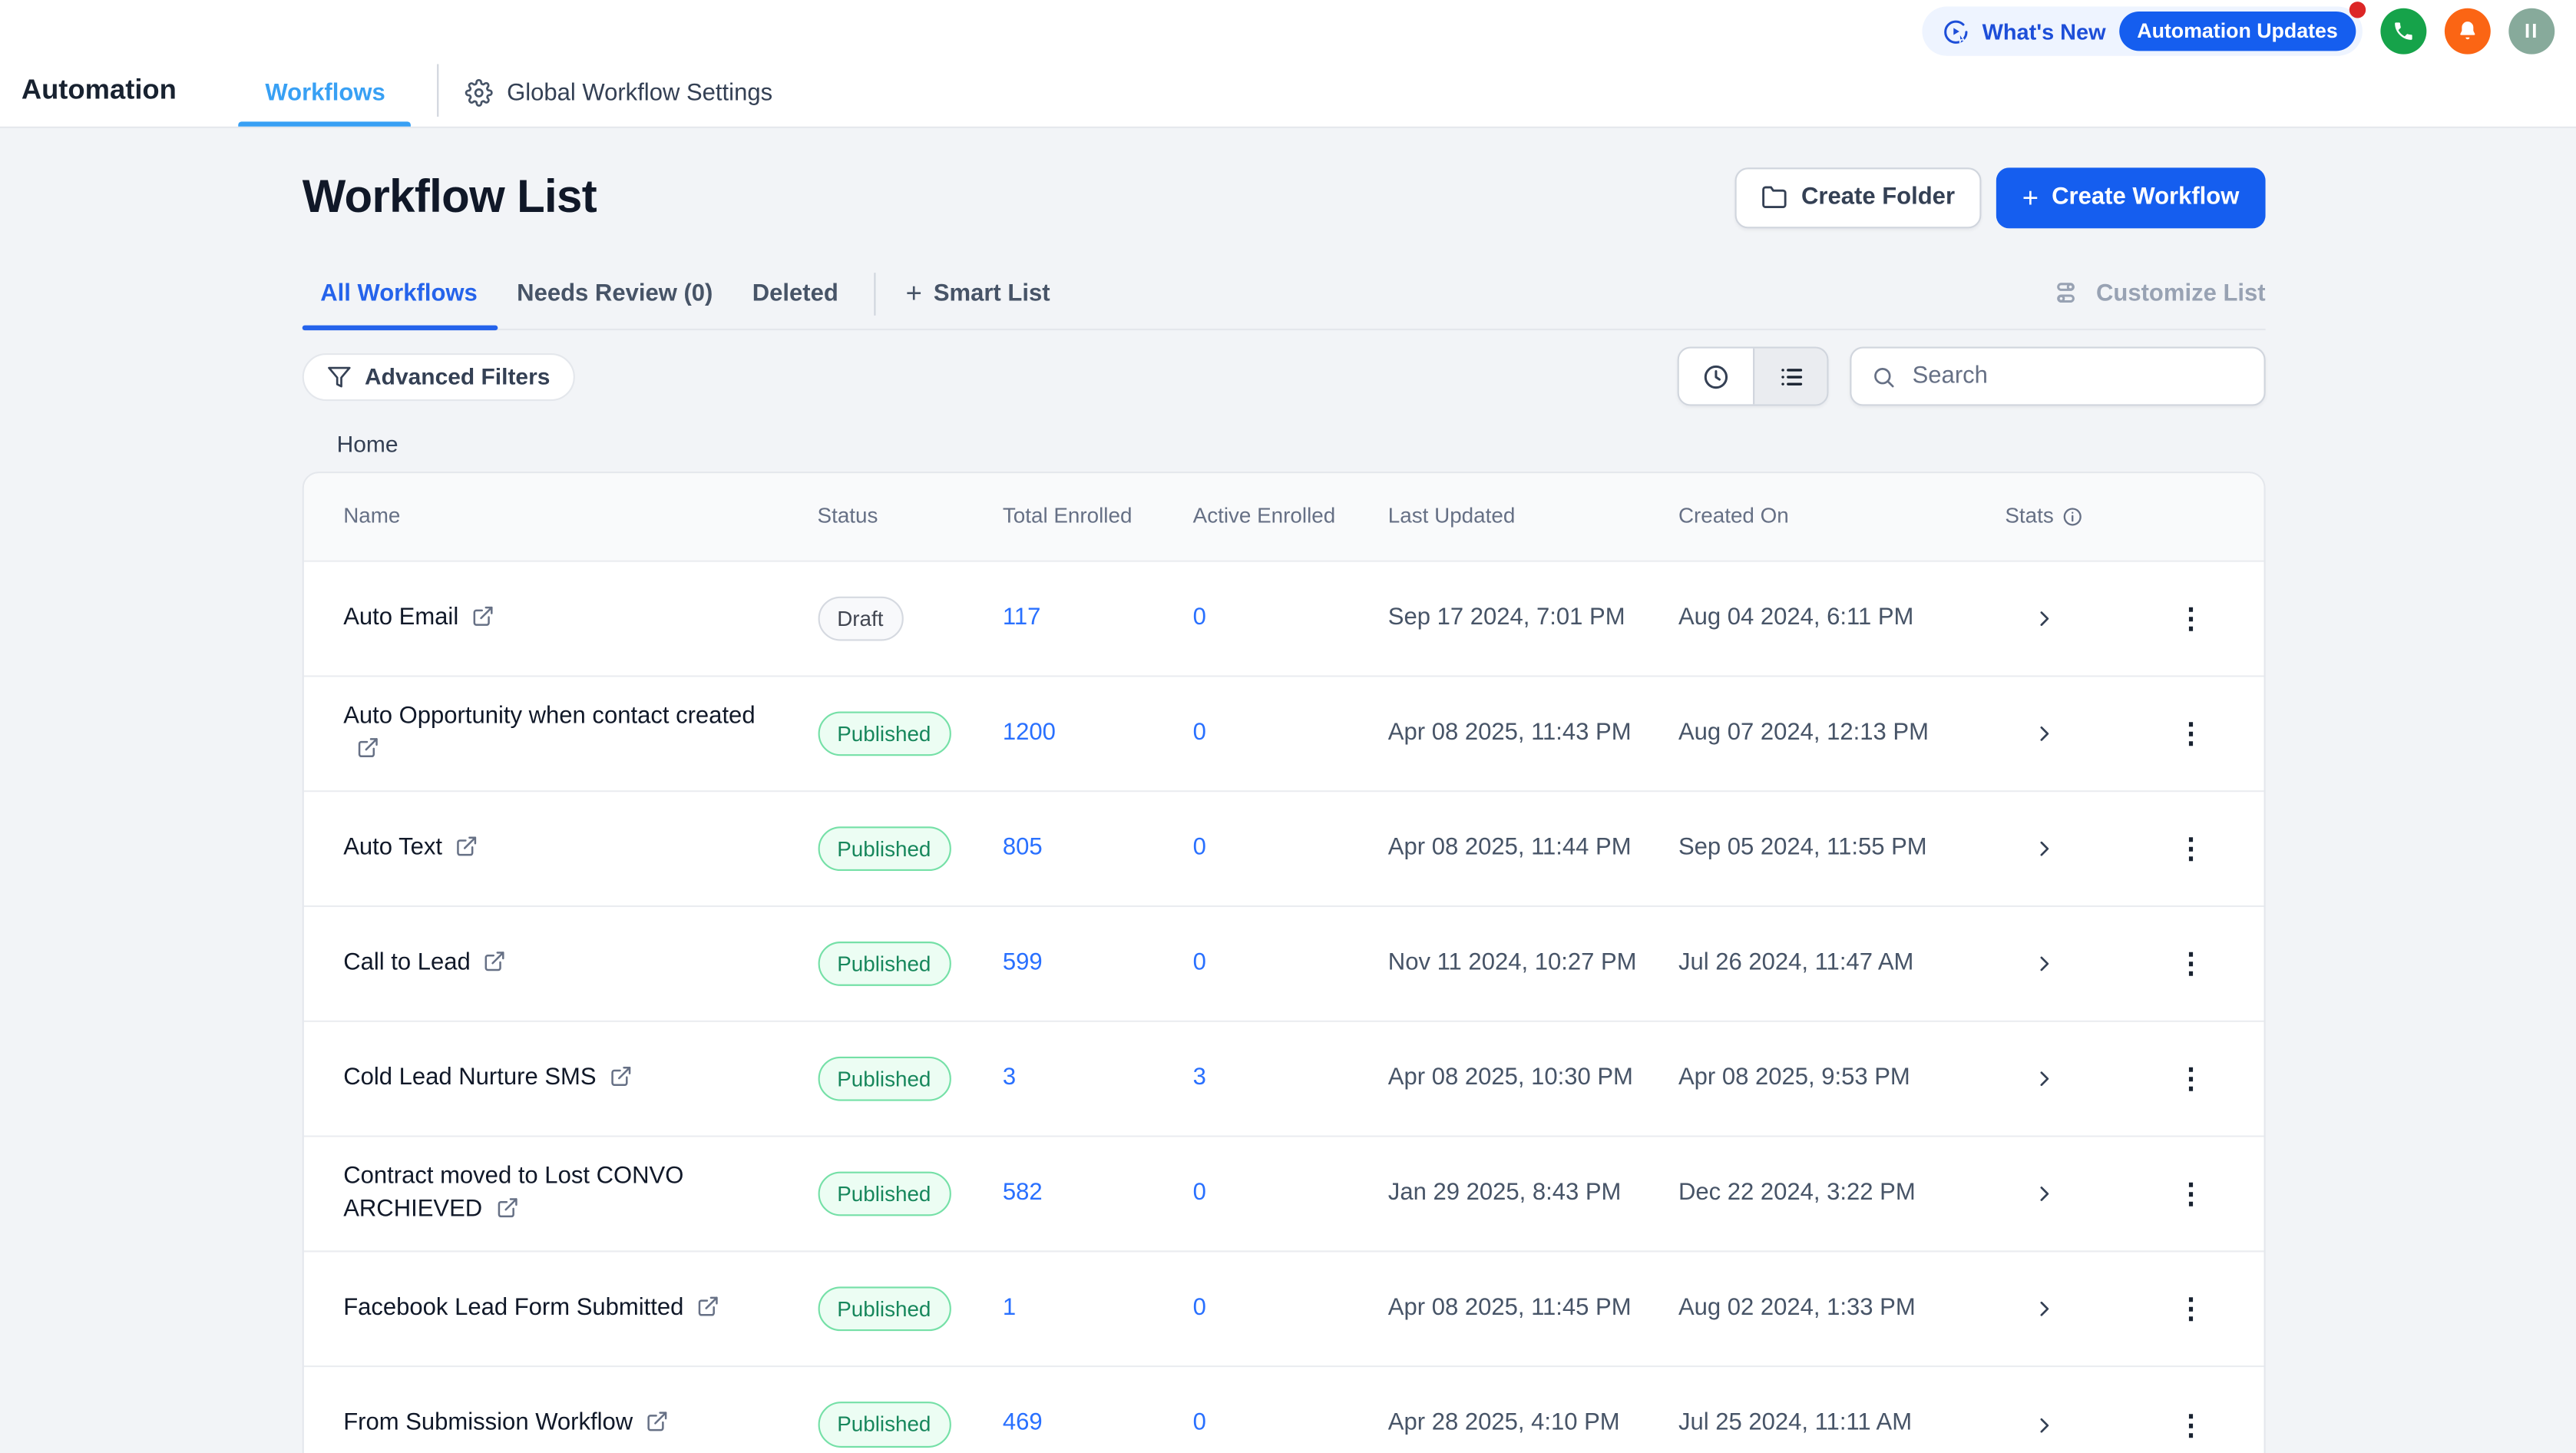  I want to click on search-input, so click(2076, 376).